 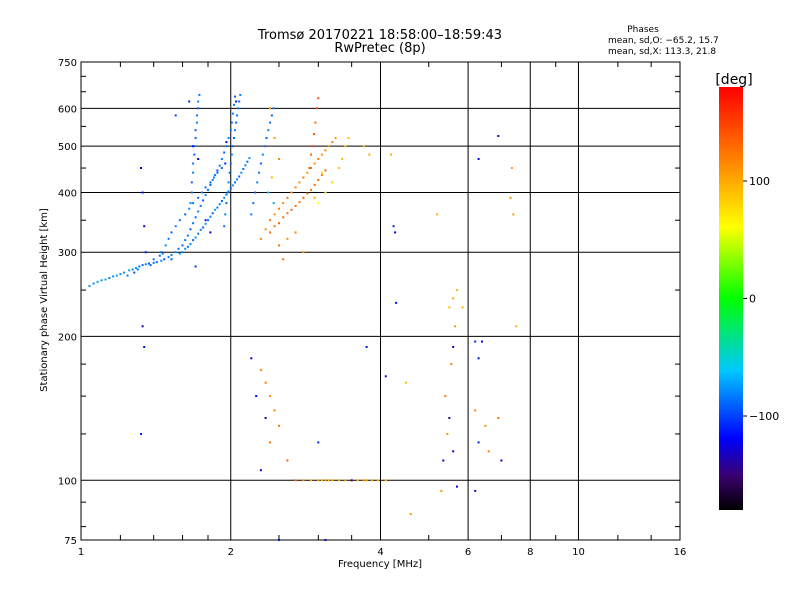 I want to click on y-tick-label: 100, so click(x=67, y=481).